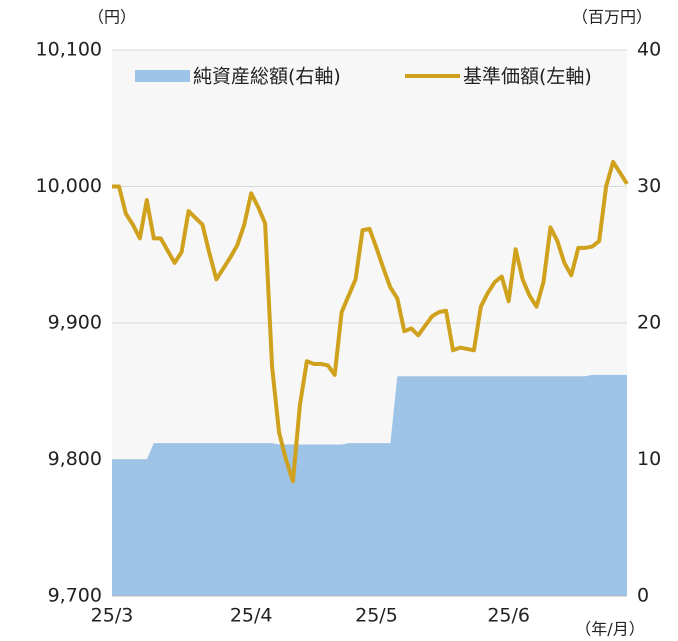  Describe the element at coordinates (75, 596) in the screenshot. I see `y-tick-label: 9,700` at that location.